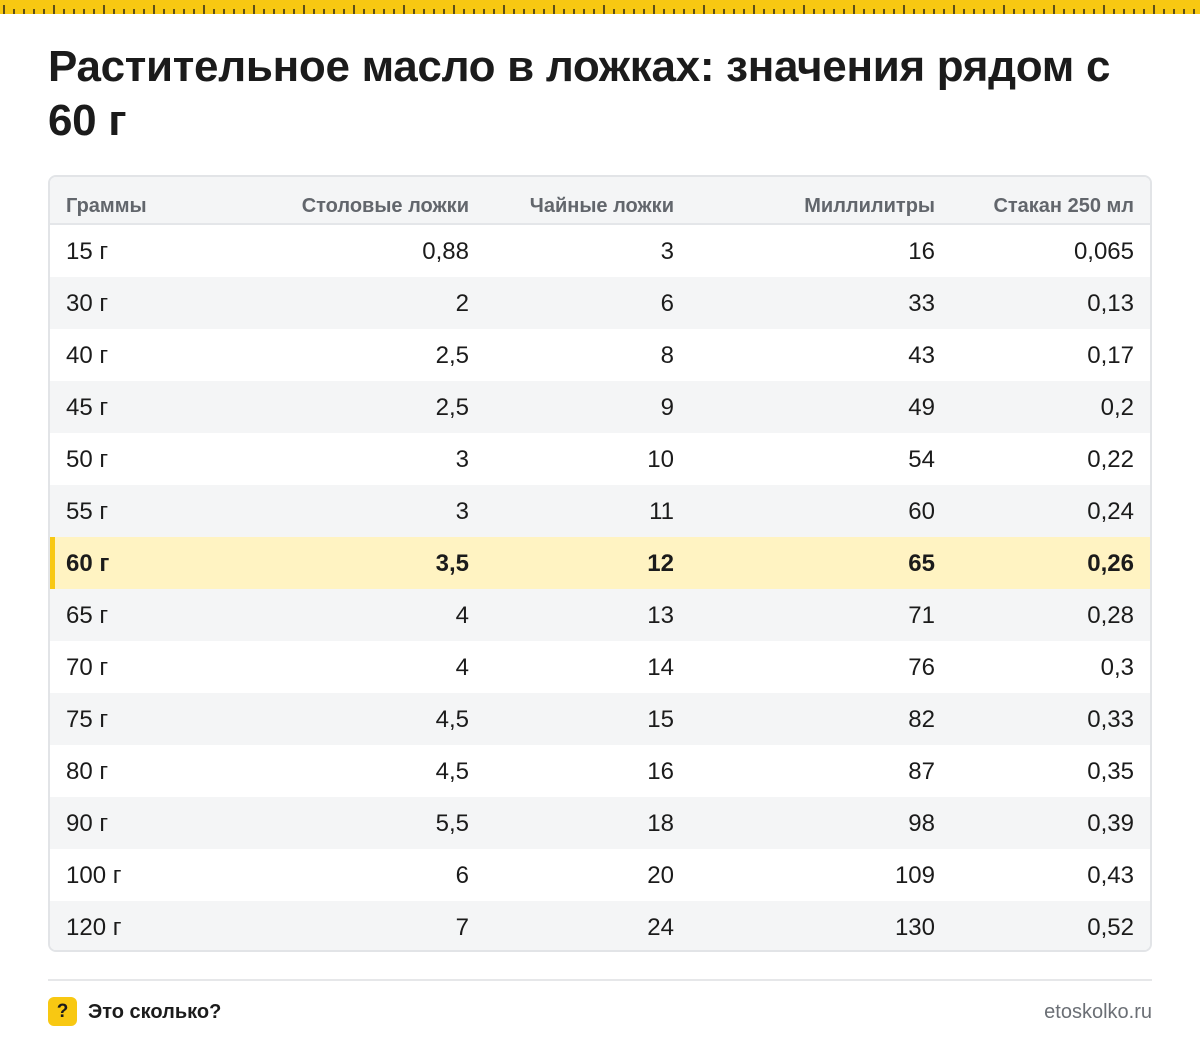 The width and height of the screenshot is (1200, 1044). Describe the element at coordinates (921, 511) in the screenshot. I see `cell-milliliters: 60` at that location.